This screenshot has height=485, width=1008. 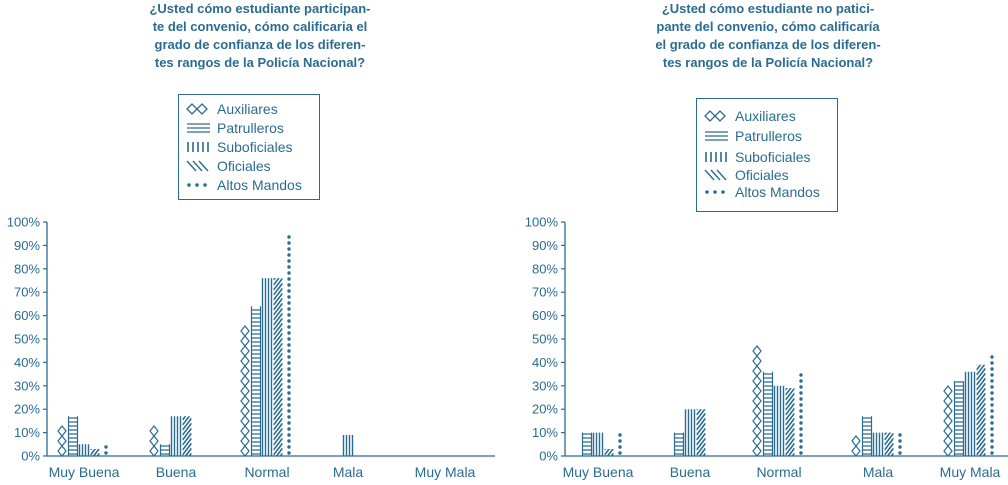 What do you see at coordinates (690, 472) in the screenshot?
I see `x-tick-label: Buena` at bounding box center [690, 472].